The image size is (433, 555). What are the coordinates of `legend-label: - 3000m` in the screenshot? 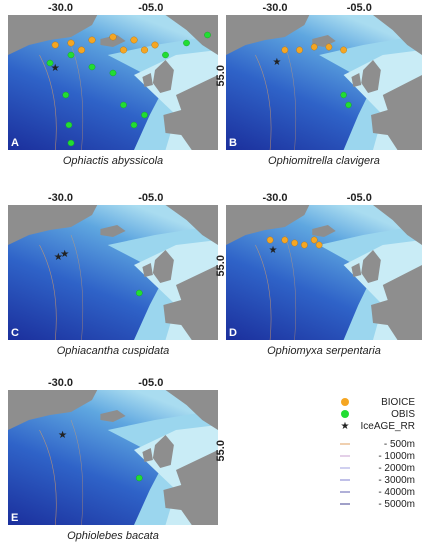 It's located at (396, 480).